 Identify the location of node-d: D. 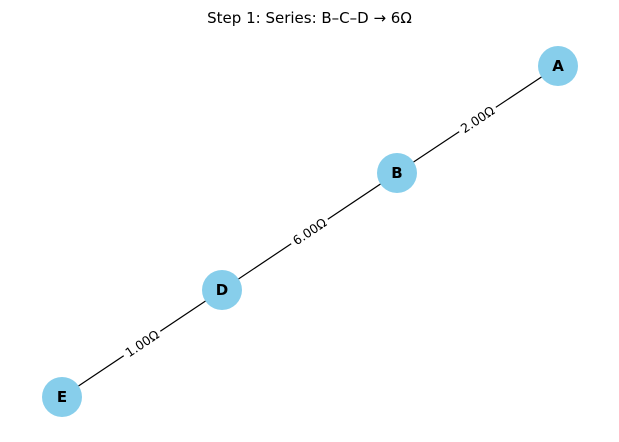
(222, 290).